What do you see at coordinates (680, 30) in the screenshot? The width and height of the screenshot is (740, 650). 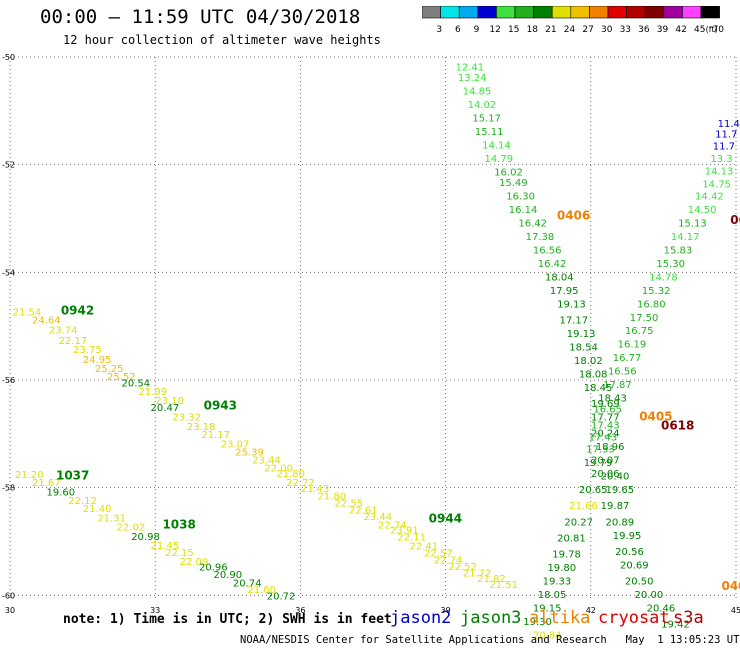 I see `colorbar-label: 42` at bounding box center [680, 30].